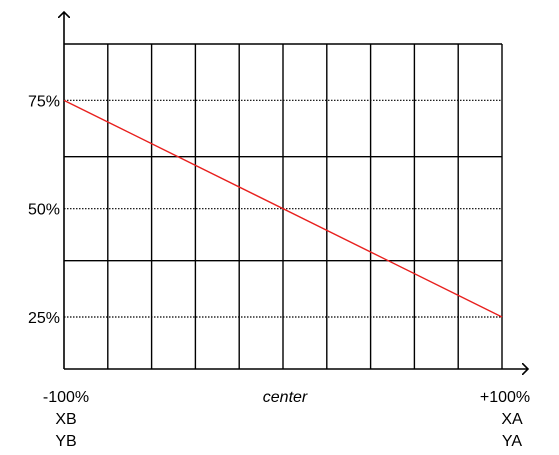 The image size is (559, 455). I want to click on right-sub-label-ya: YA, so click(512, 441).